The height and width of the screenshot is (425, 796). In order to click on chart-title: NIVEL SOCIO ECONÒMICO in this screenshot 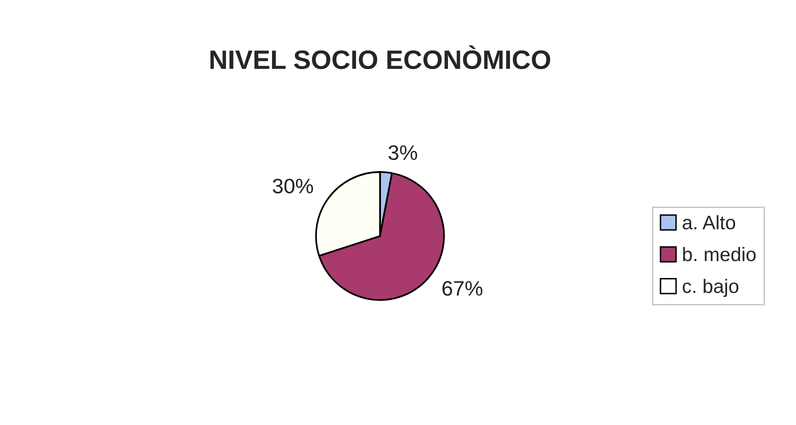, I will do `click(380, 57)`.